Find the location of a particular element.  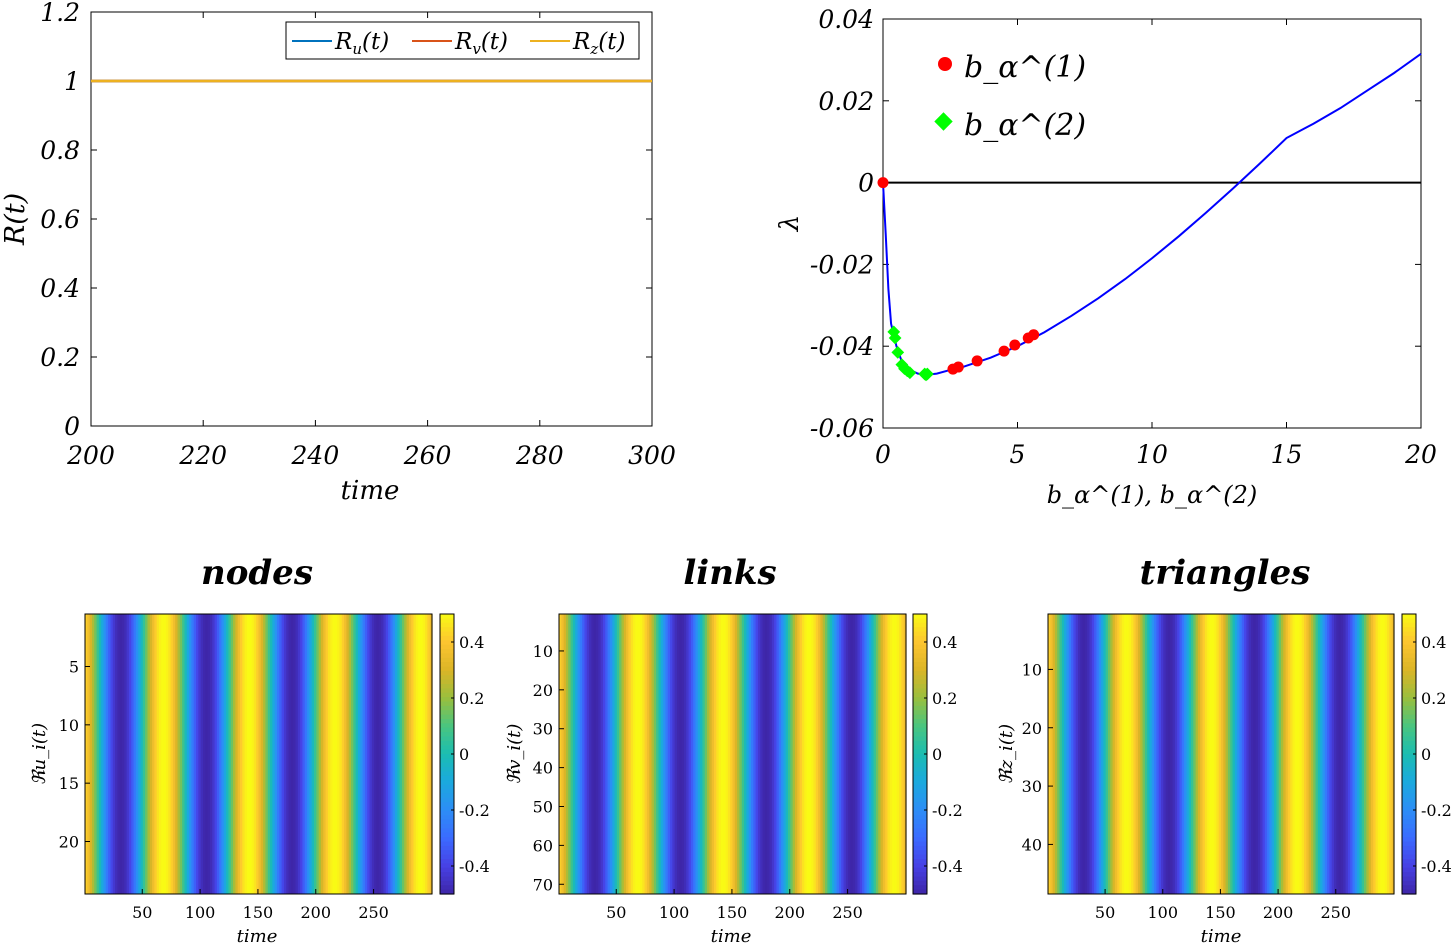

r-legend: Ru(t) Rv(t) Rz(t) is located at coordinates (462, 40).